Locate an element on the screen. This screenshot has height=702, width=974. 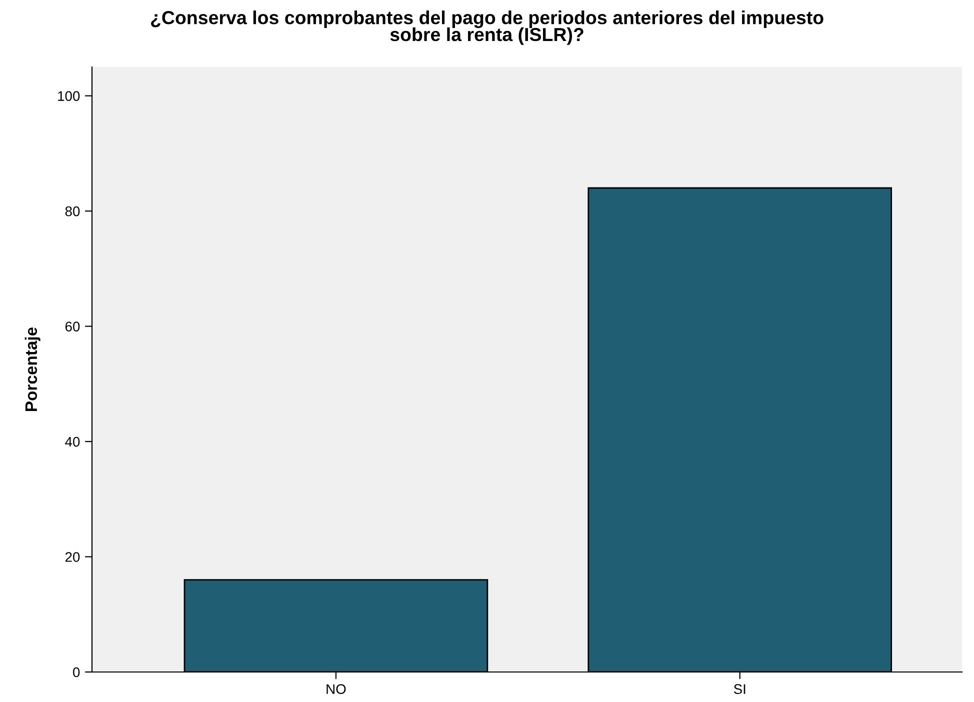
x-tick-label: SI is located at coordinates (740, 689).